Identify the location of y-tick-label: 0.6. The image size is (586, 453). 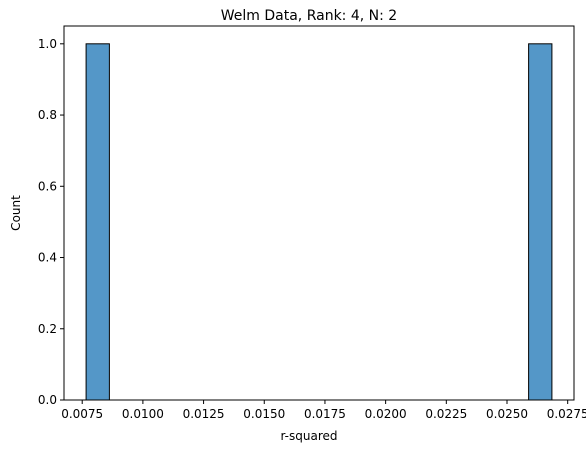
(47, 186).